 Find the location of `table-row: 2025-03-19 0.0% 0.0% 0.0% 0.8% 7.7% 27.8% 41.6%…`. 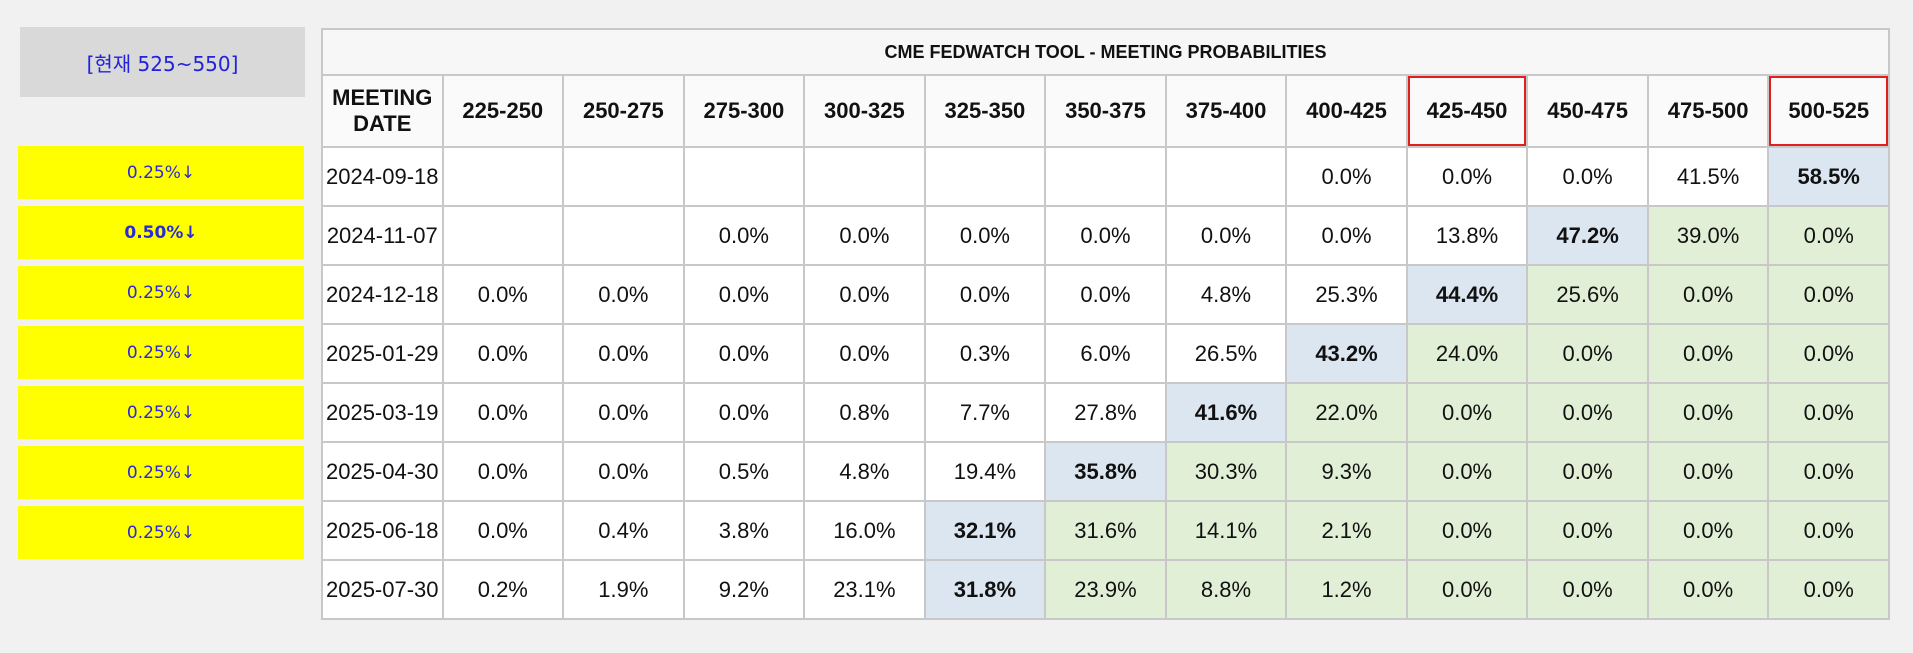

table-row: 2025-03-19 0.0% 0.0% 0.0% 0.8% 7.7% 27.8% 41.6%… is located at coordinates (1105, 412).